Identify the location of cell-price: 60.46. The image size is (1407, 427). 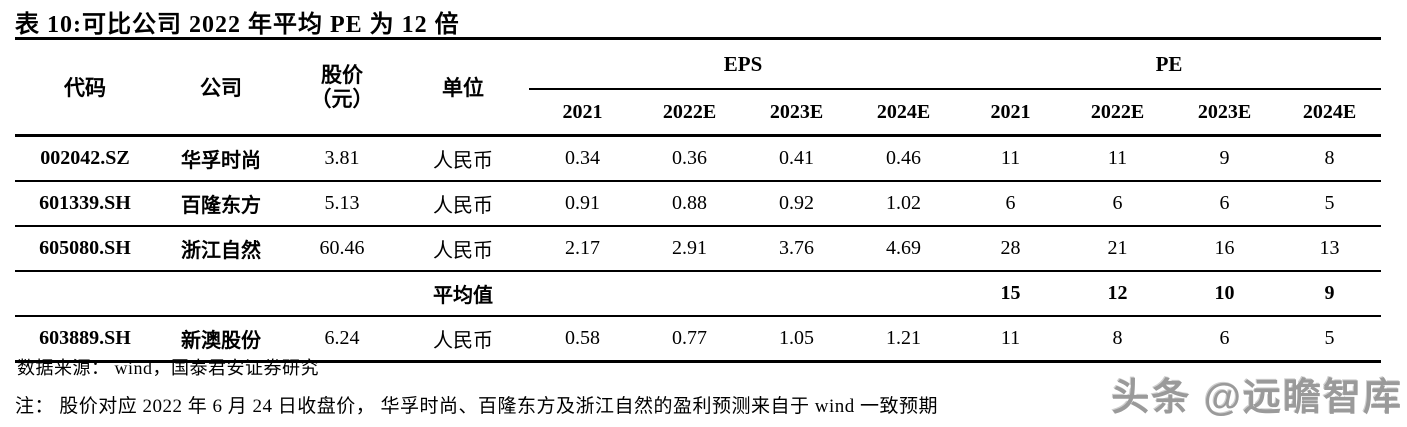
(342, 248).